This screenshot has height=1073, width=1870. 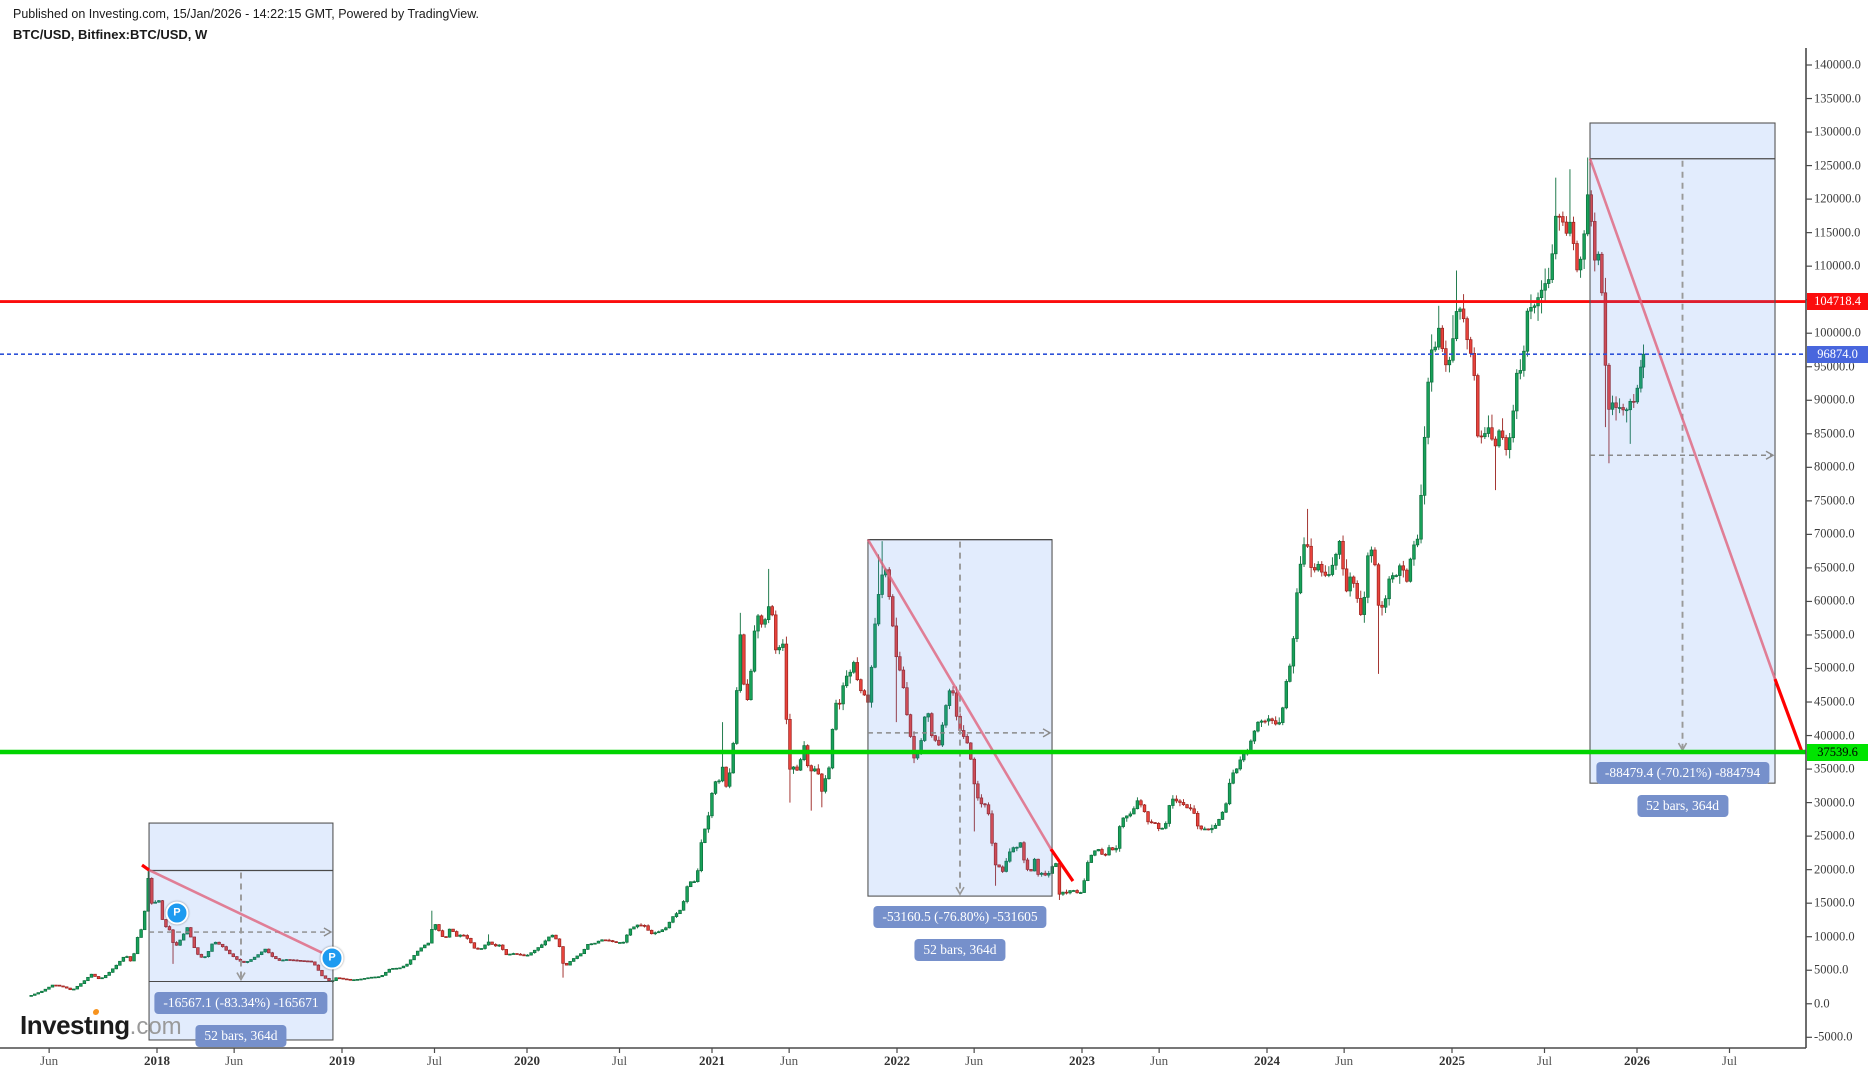 I want to click on price-tick-label: 75000.0, so click(x=1834, y=500).